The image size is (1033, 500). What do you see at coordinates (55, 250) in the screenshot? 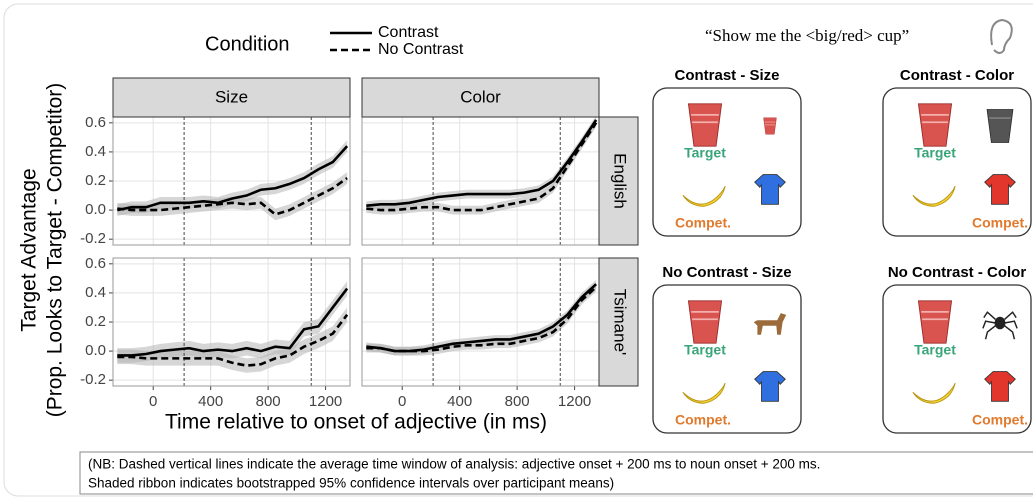
I see `y-label: (Prop. Looks to Target - Competitor)` at bounding box center [55, 250].